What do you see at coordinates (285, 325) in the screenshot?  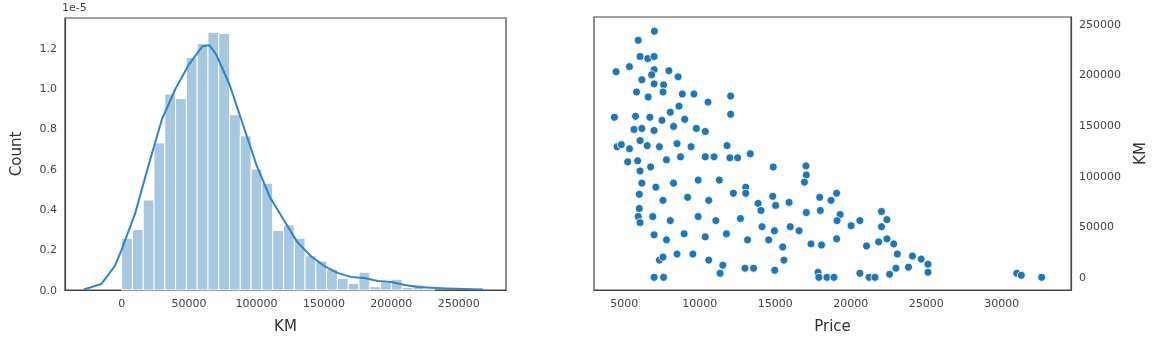 I see `x-axis-title: KM` at bounding box center [285, 325].